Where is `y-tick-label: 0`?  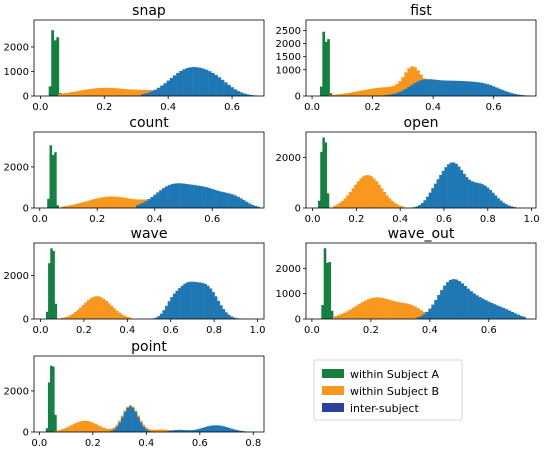
y-tick-label: 0 is located at coordinates (298, 97).